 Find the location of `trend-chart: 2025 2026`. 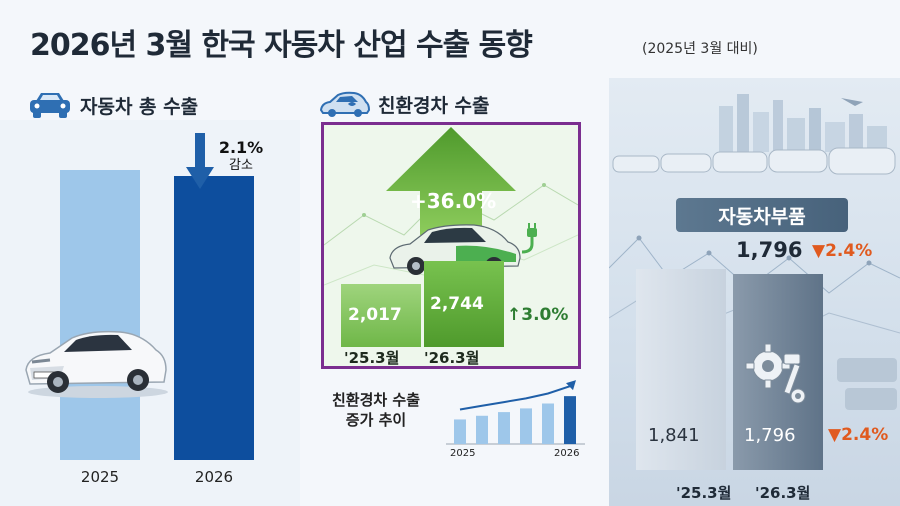

trend-chart: 2025 2026 is located at coordinates (515, 419).